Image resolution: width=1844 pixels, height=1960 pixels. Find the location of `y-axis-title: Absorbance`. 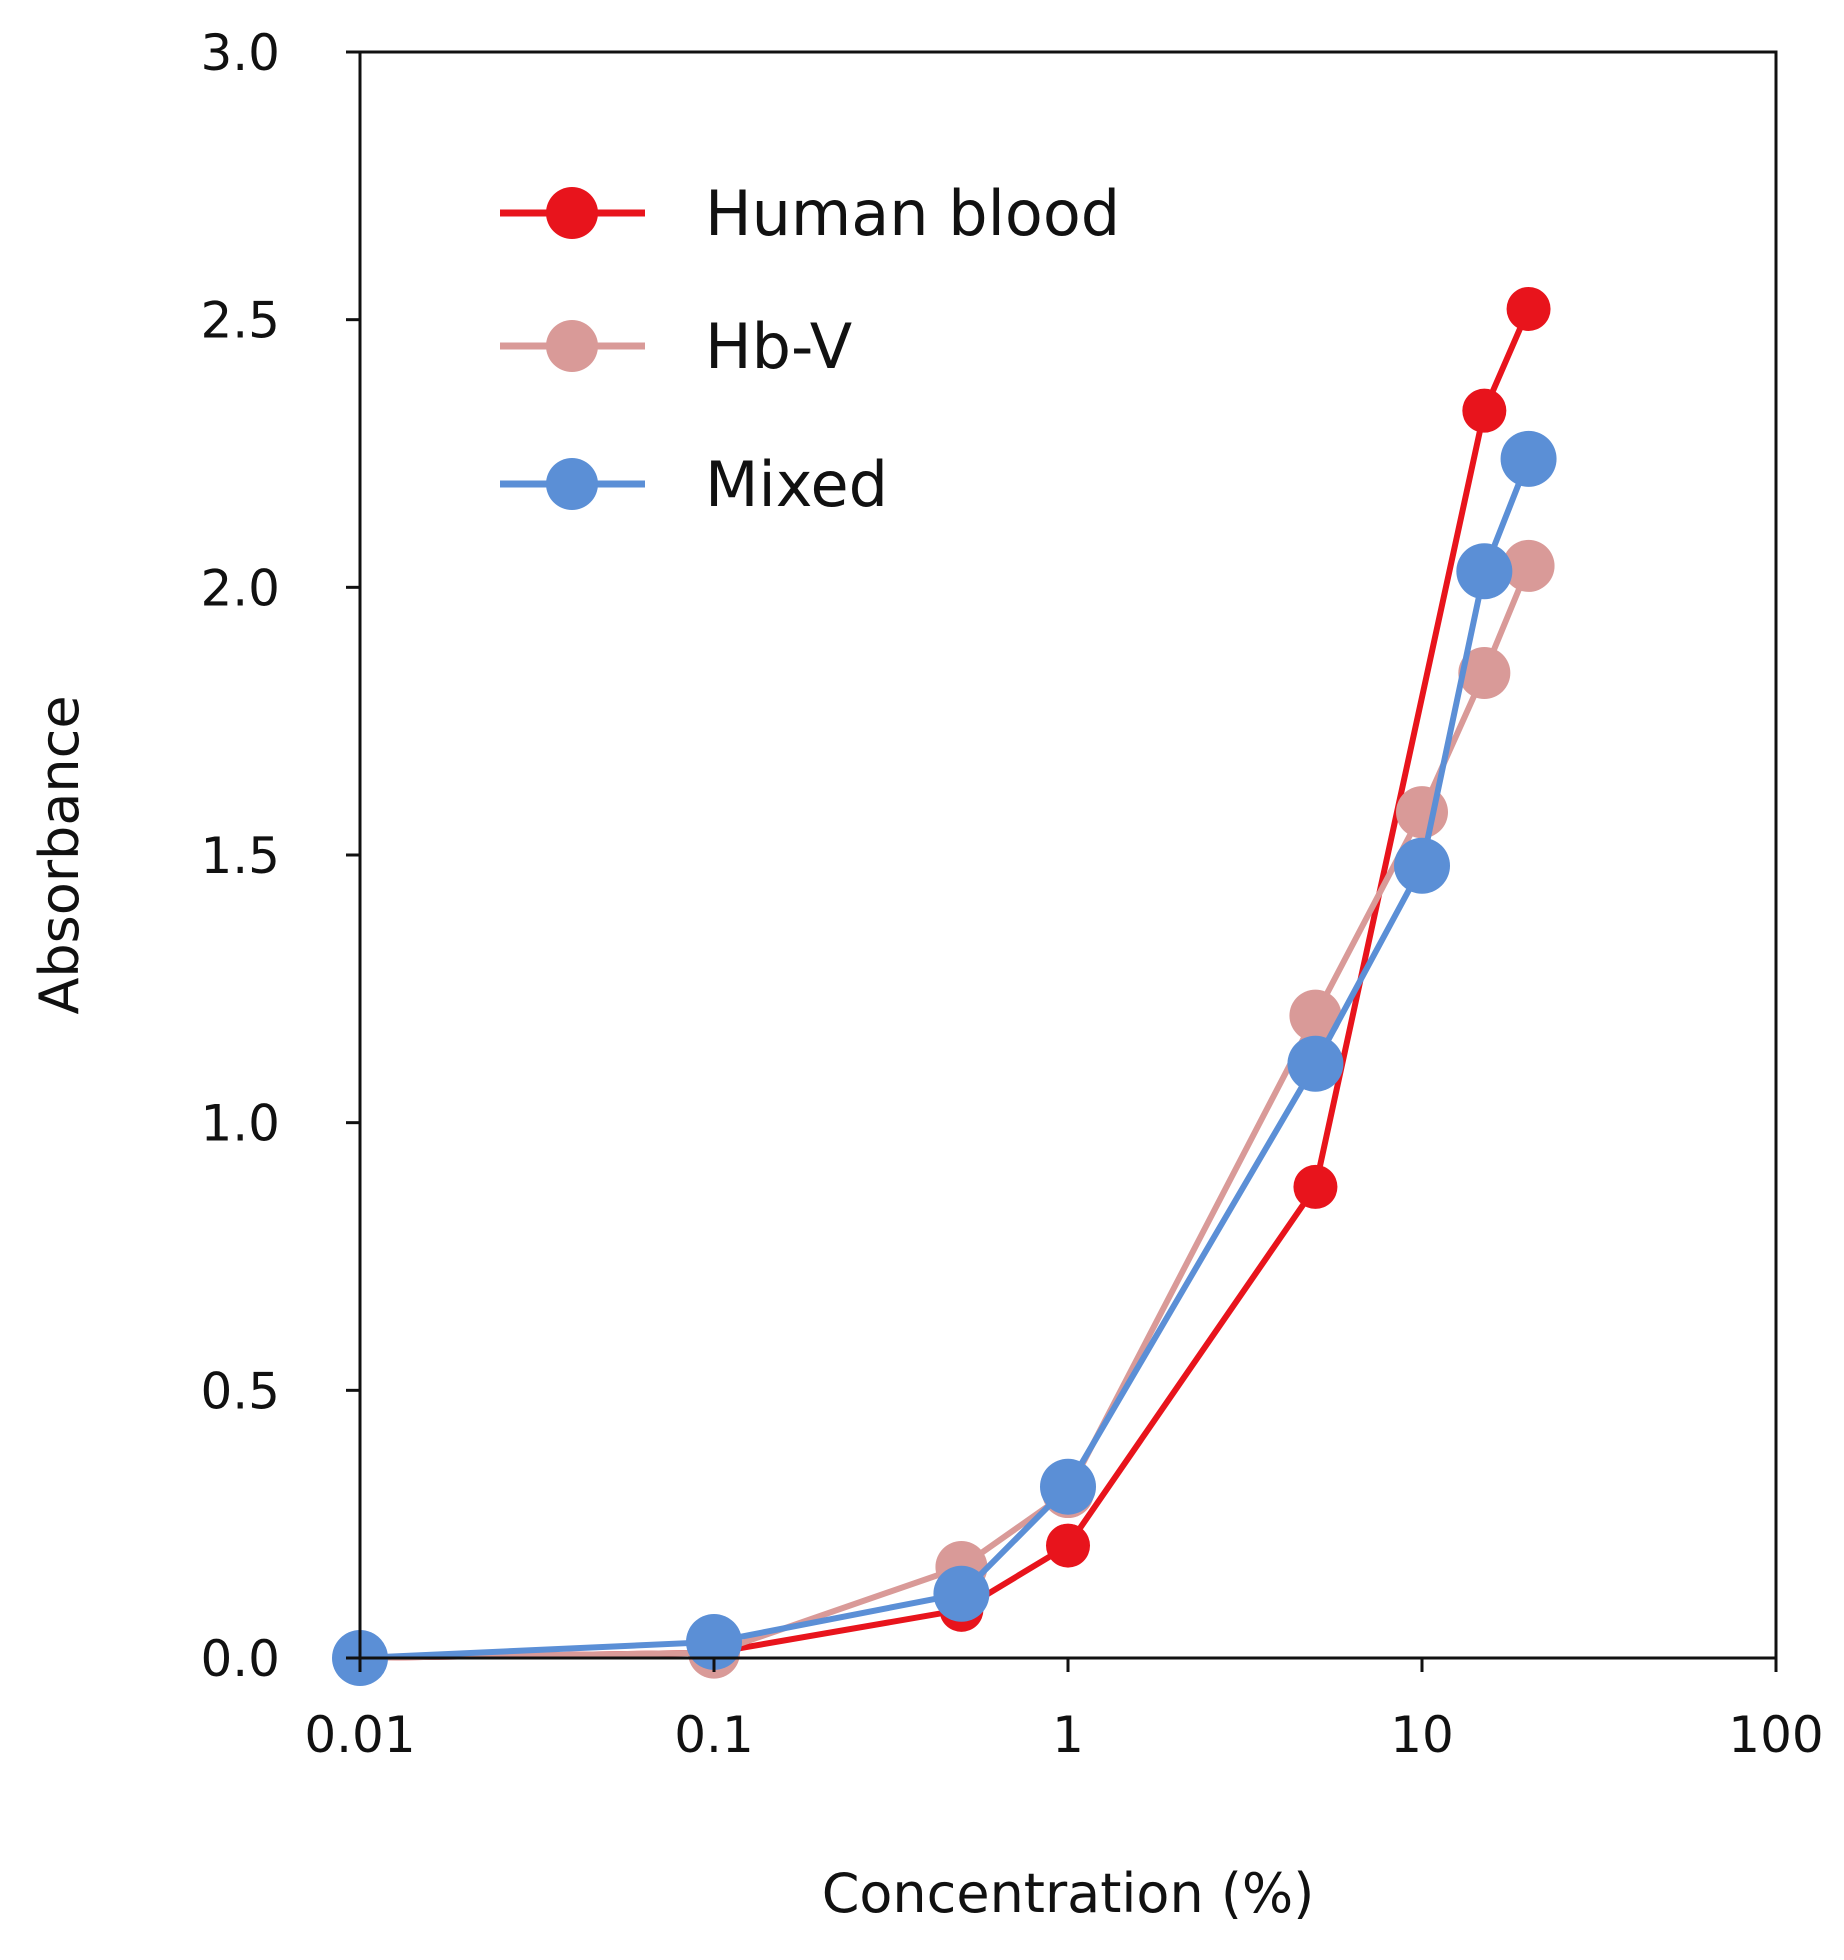

y-axis-title: Absorbance is located at coordinates (59, 854).